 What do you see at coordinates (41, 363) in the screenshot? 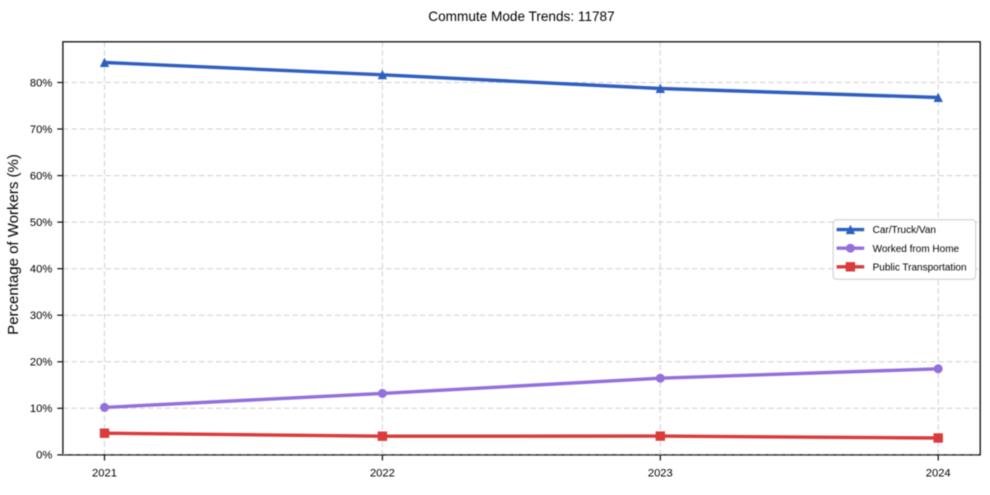
I see `svg-text: 20%` at bounding box center [41, 363].